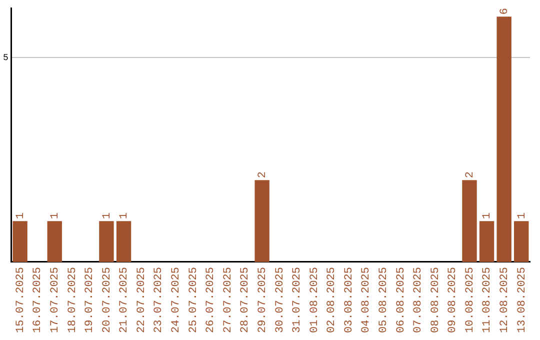 The width and height of the screenshot is (540, 340). Describe the element at coordinates (246, 300) in the screenshot. I see `x-tick-label: 28.07.2025` at that location.